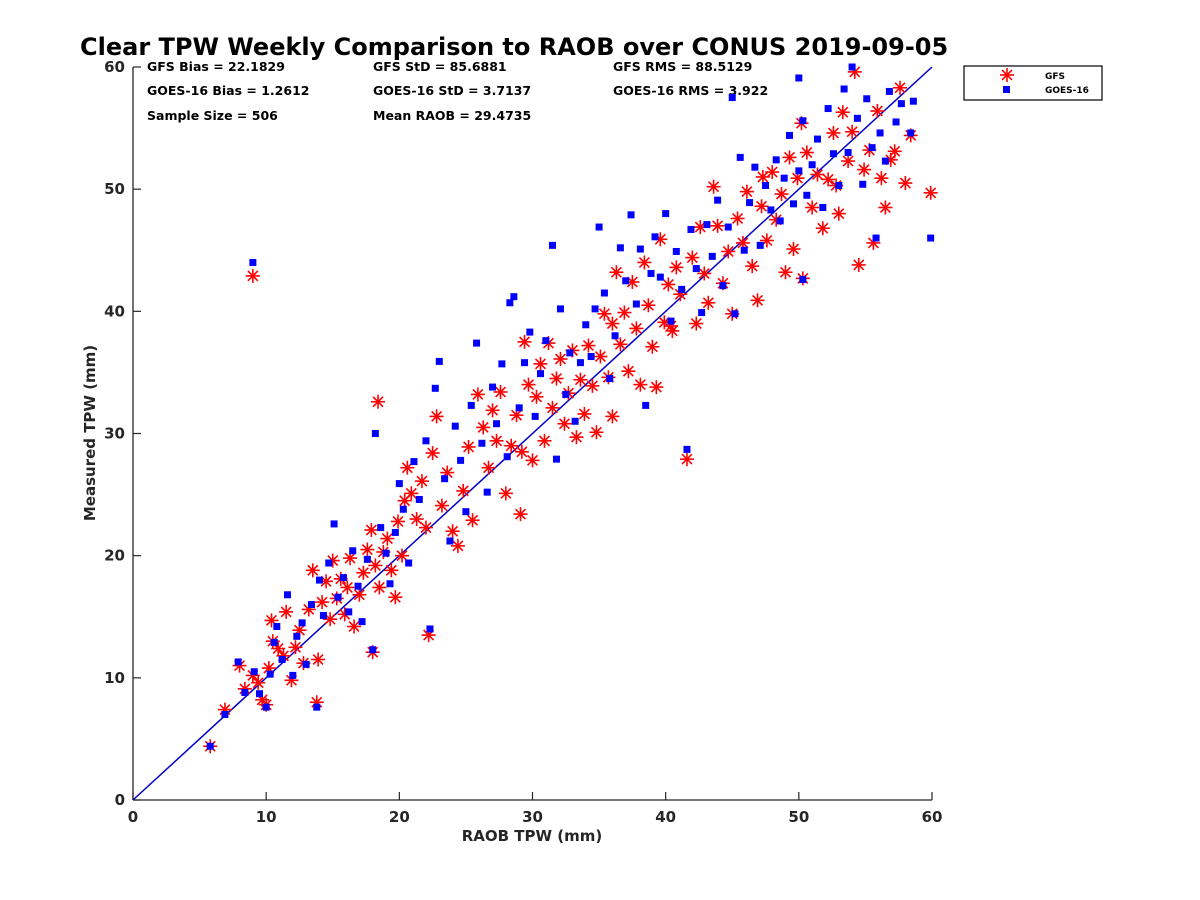 Image resolution: width=1200 pixels, height=900 pixels. Describe the element at coordinates (114, 189) in the screenshot. I see `y-tick-label: 50` at that location.